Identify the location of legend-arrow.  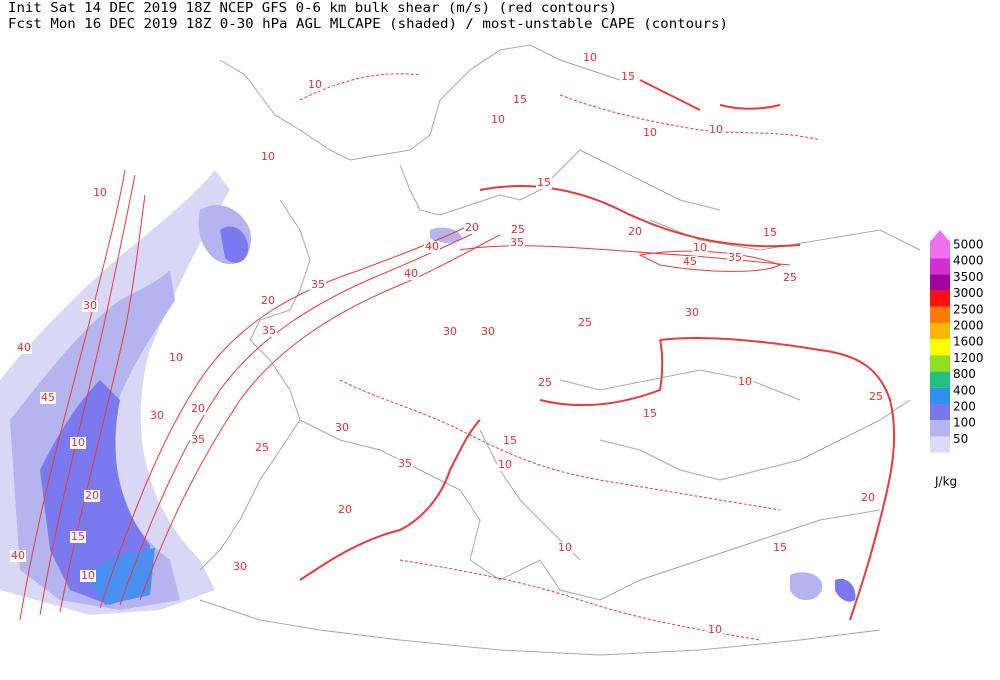
(940, 236).